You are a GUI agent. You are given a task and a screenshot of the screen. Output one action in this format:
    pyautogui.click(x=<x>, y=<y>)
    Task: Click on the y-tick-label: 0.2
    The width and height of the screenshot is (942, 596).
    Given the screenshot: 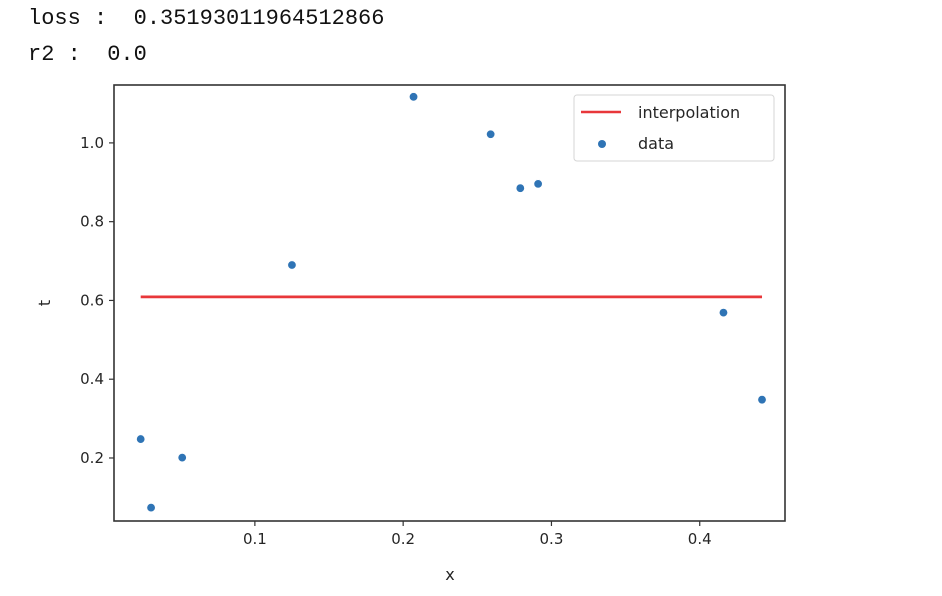 What is the action you would take?
    pyautogui.click(x=92, y=458)
    